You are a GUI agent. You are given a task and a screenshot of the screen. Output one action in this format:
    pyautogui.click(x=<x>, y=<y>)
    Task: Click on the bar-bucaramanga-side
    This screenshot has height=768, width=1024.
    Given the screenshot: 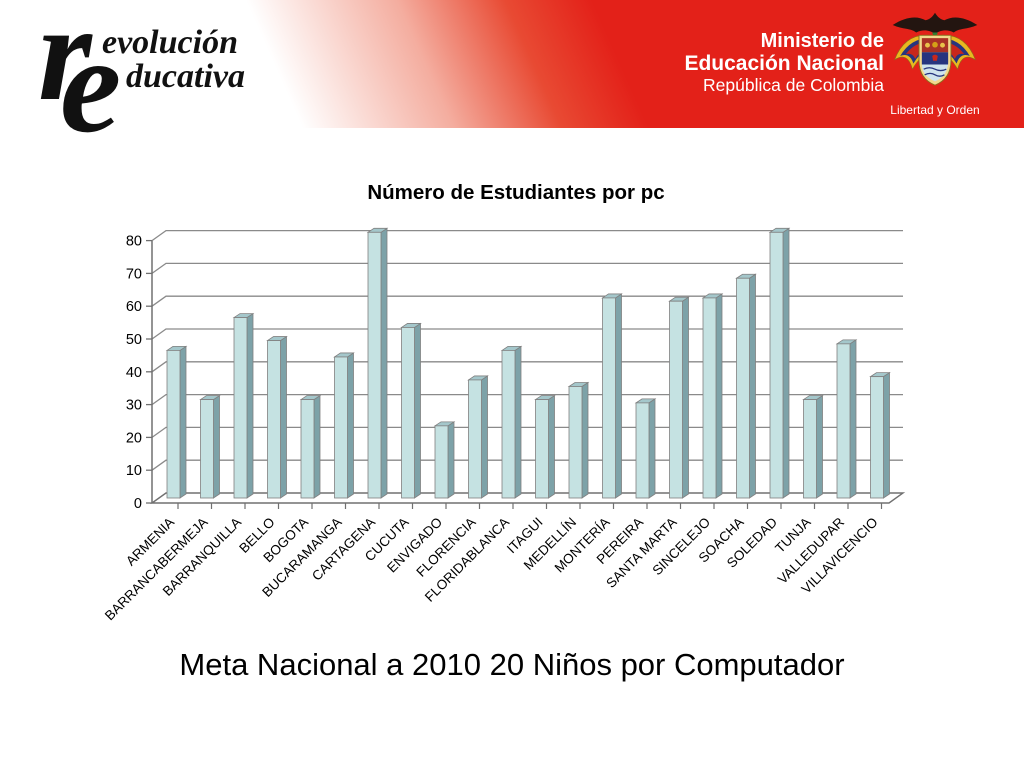 What is the action you would take?
    pyautogui.click(x=350, y=425)
    